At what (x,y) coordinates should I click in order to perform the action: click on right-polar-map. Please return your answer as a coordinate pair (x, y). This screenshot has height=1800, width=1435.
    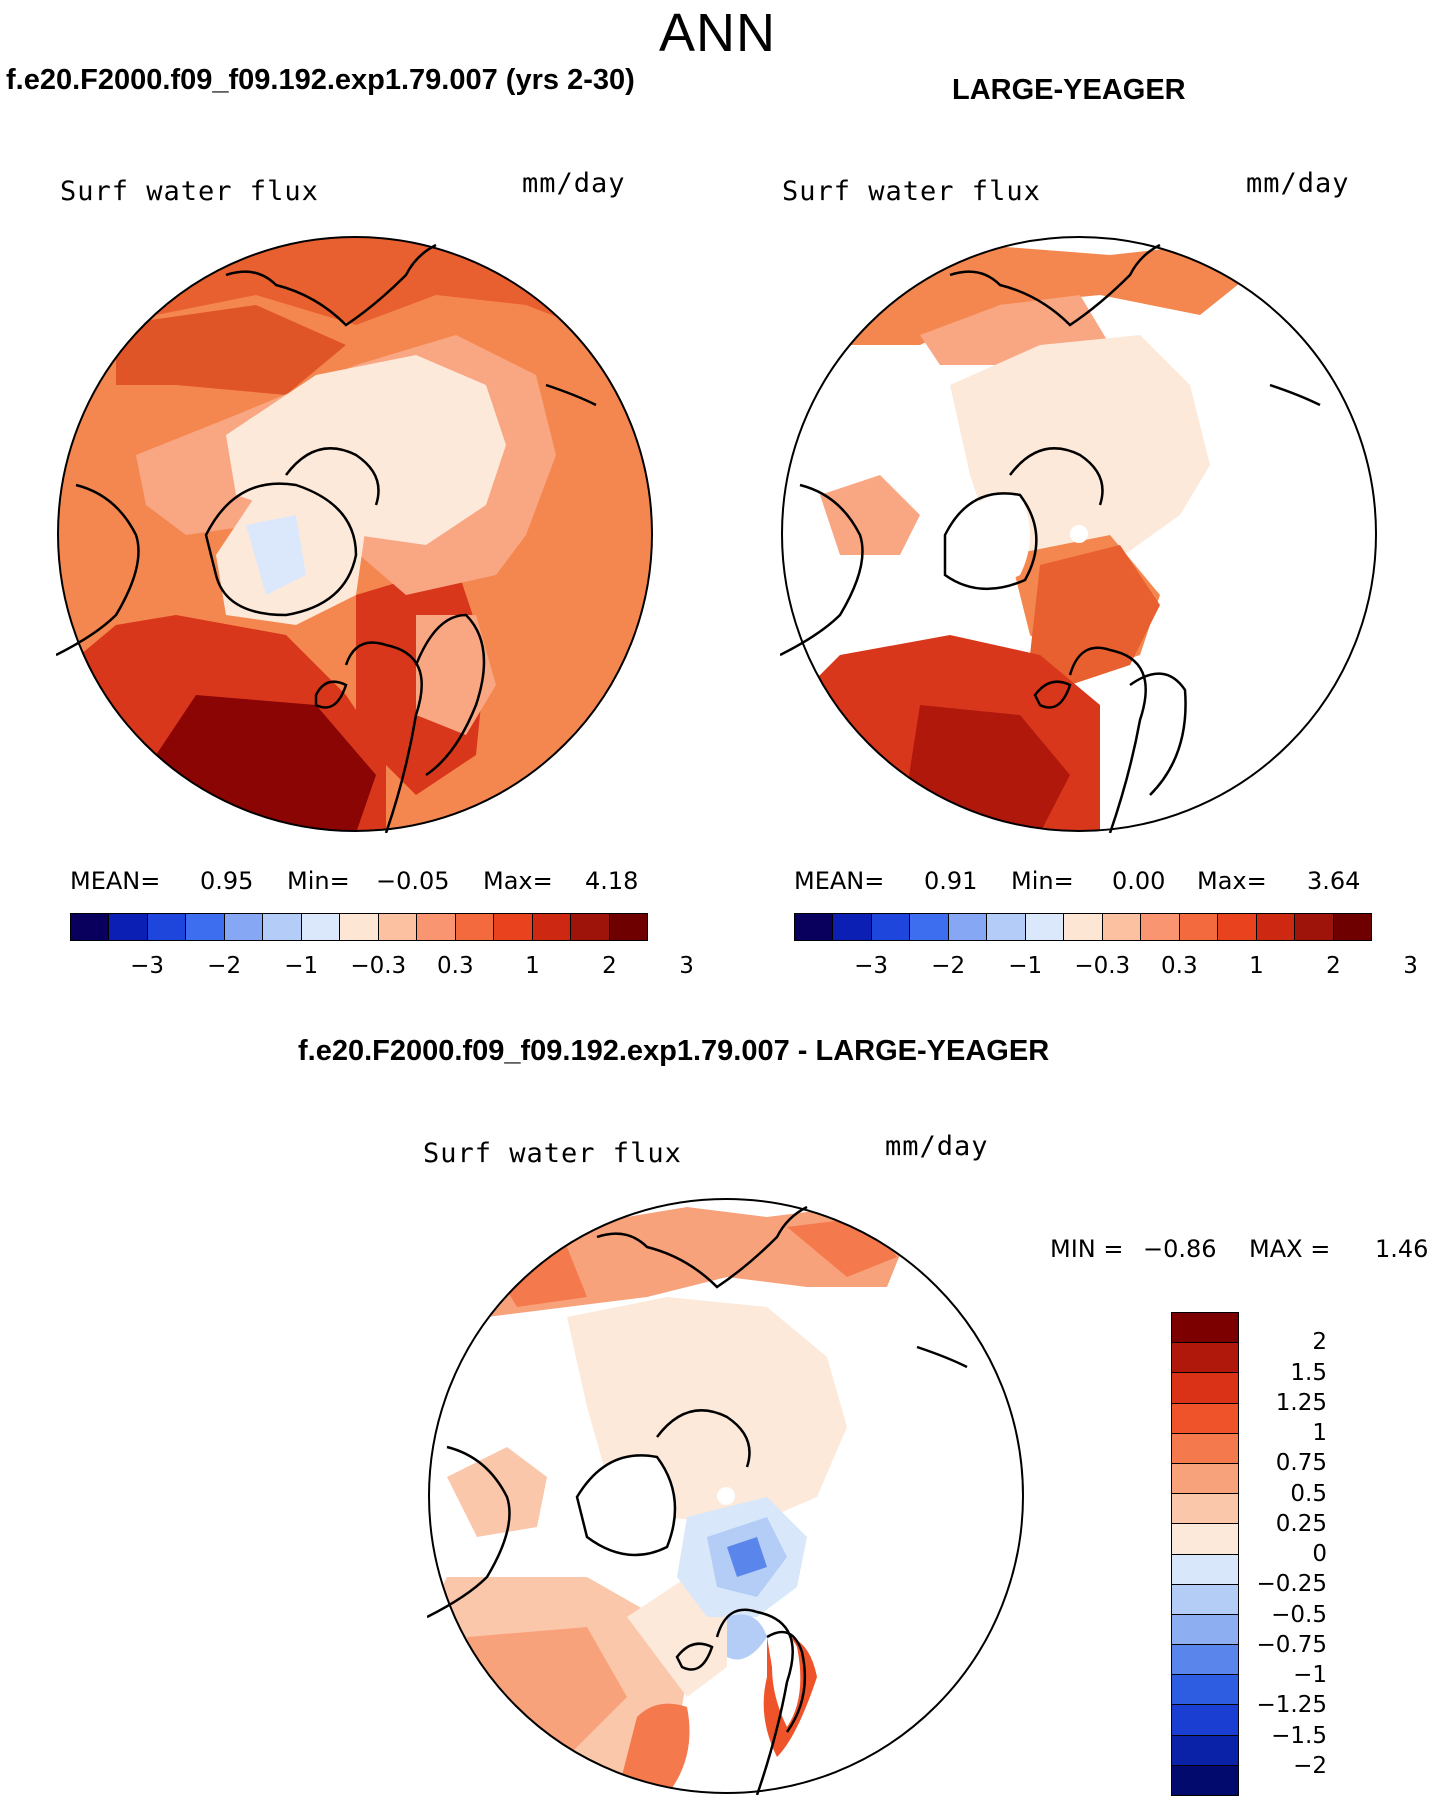
    Looking at the image, I should click on (1078, 534).